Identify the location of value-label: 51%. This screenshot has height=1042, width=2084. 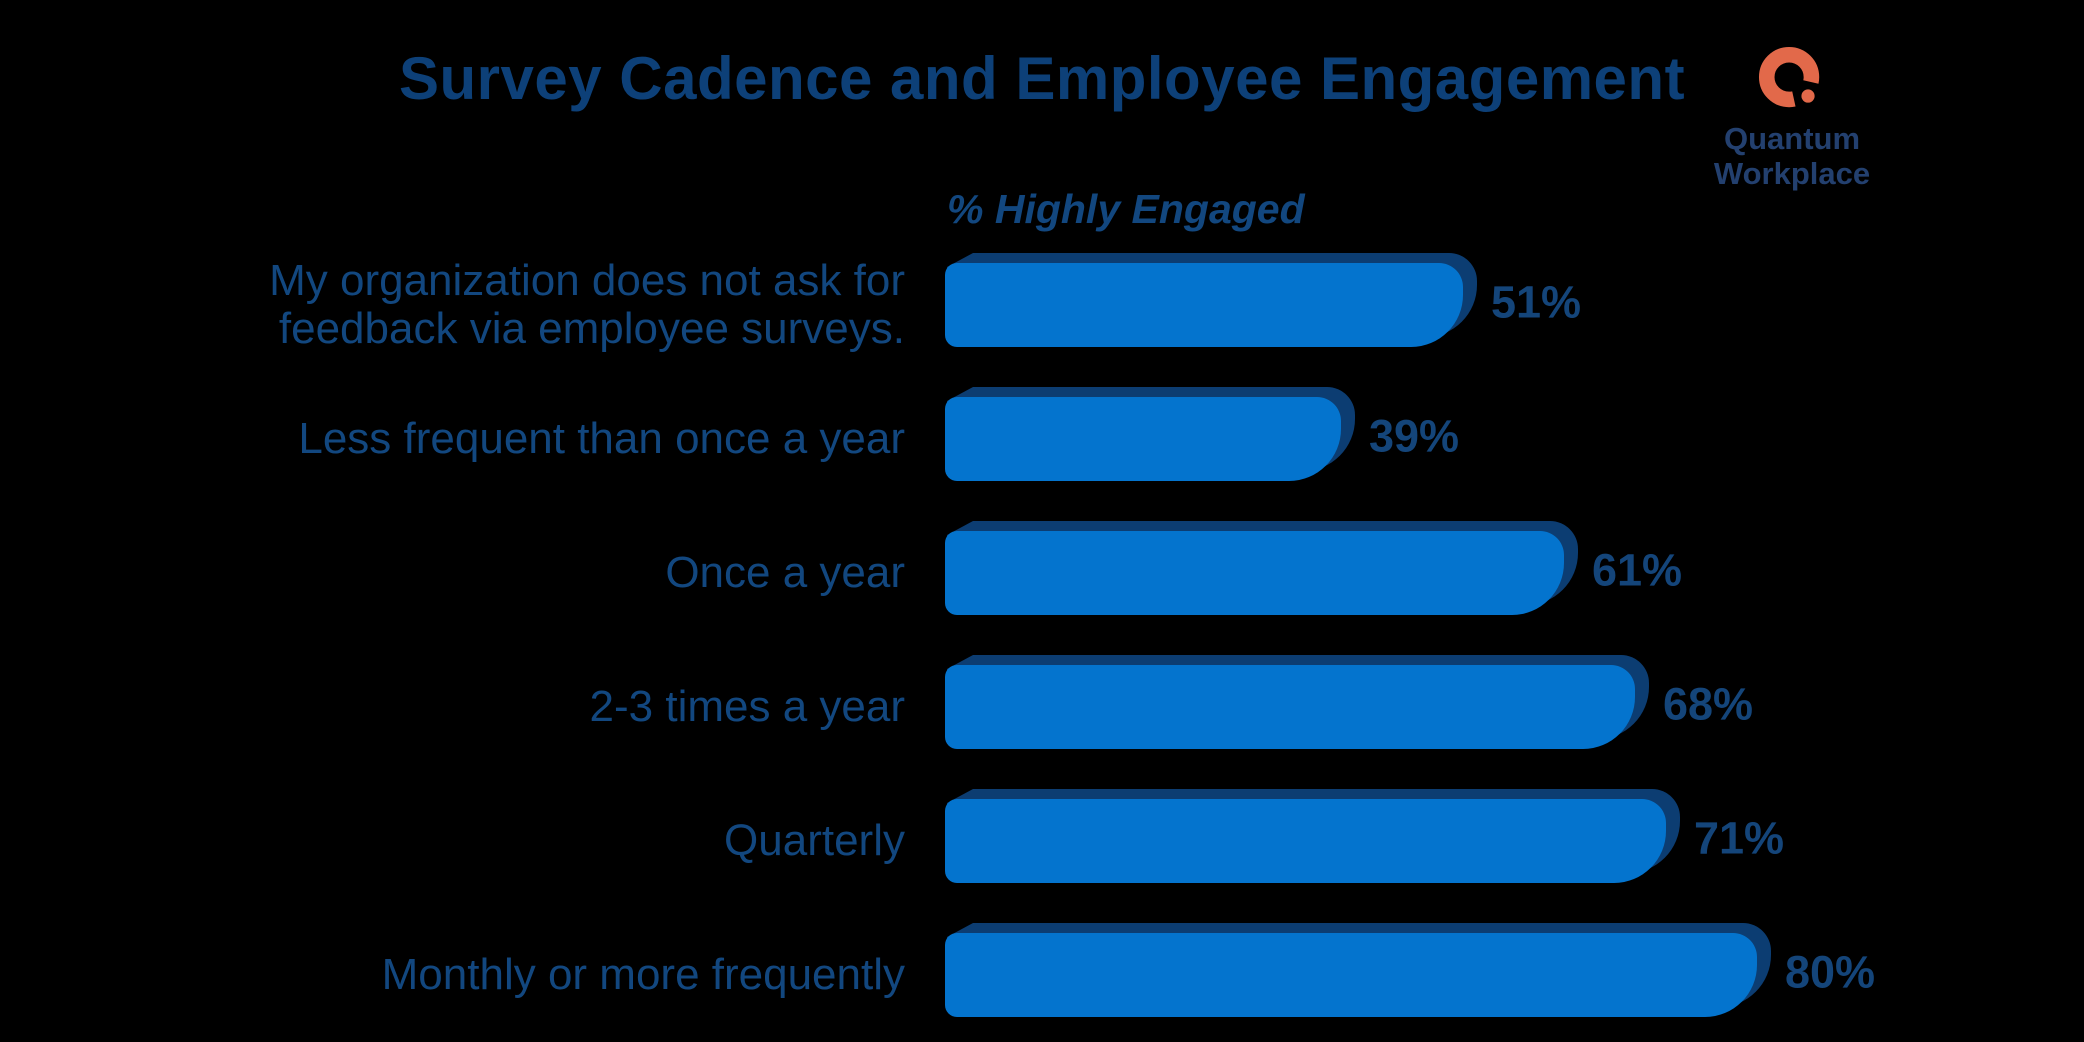
(1536, 302).